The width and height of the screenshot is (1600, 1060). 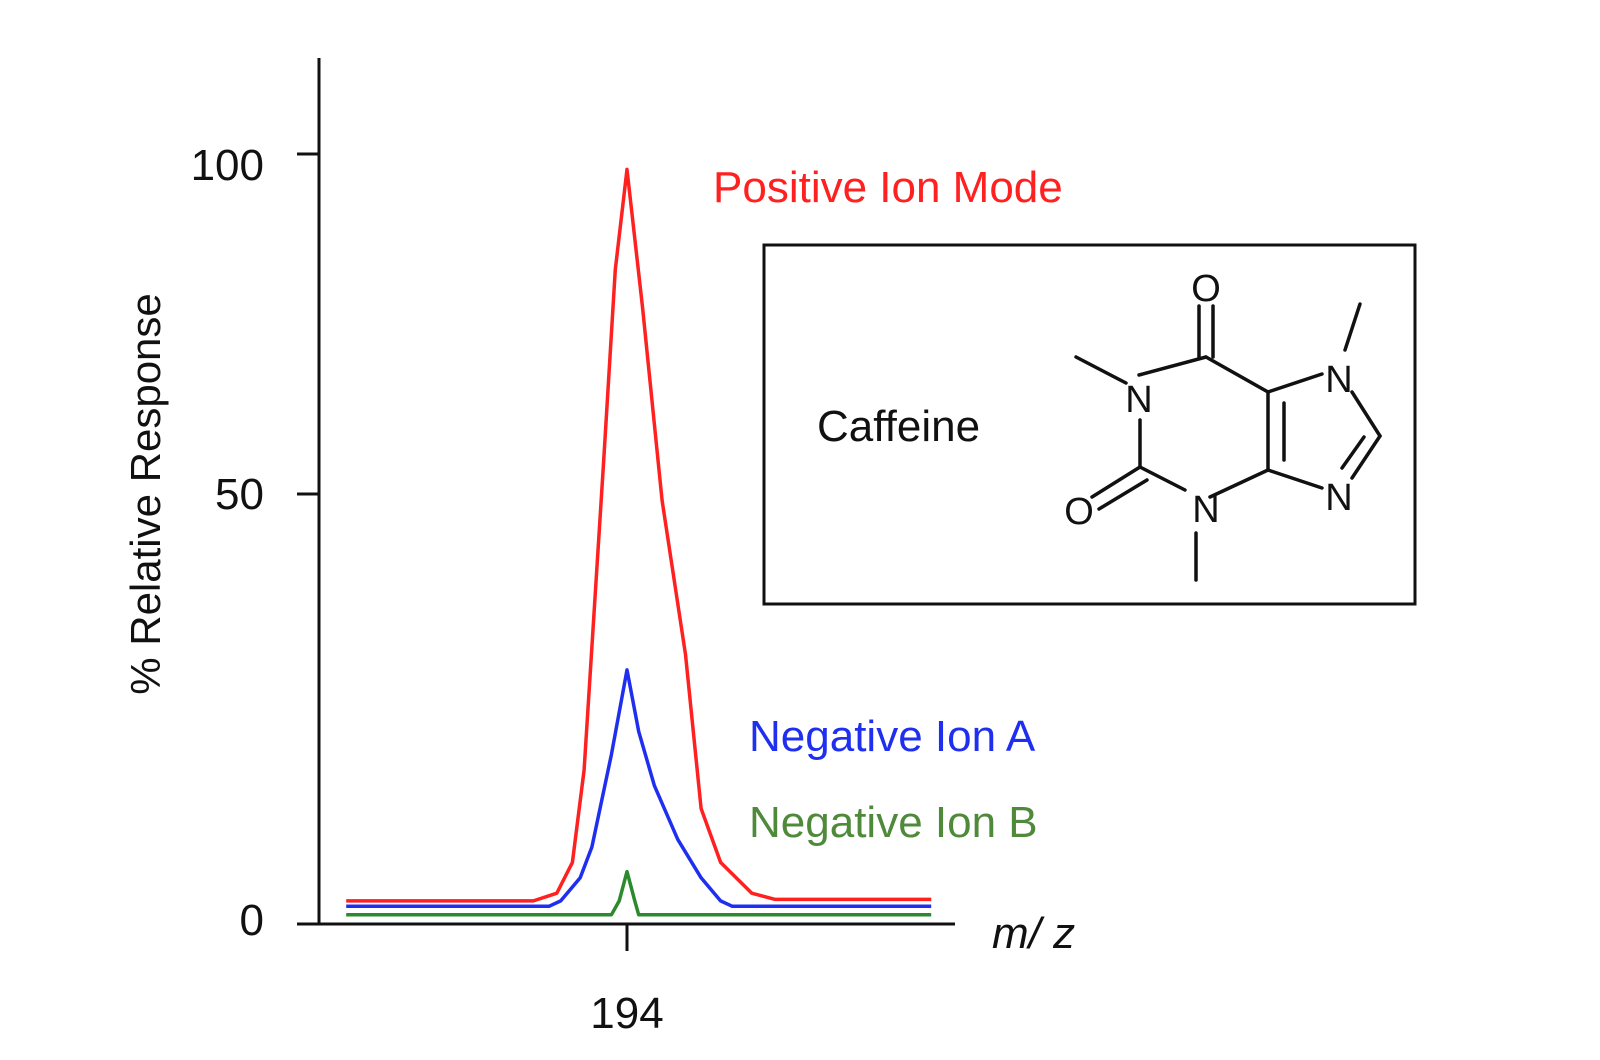 I want to click on inset-frame, so click(x=1089, y=424).